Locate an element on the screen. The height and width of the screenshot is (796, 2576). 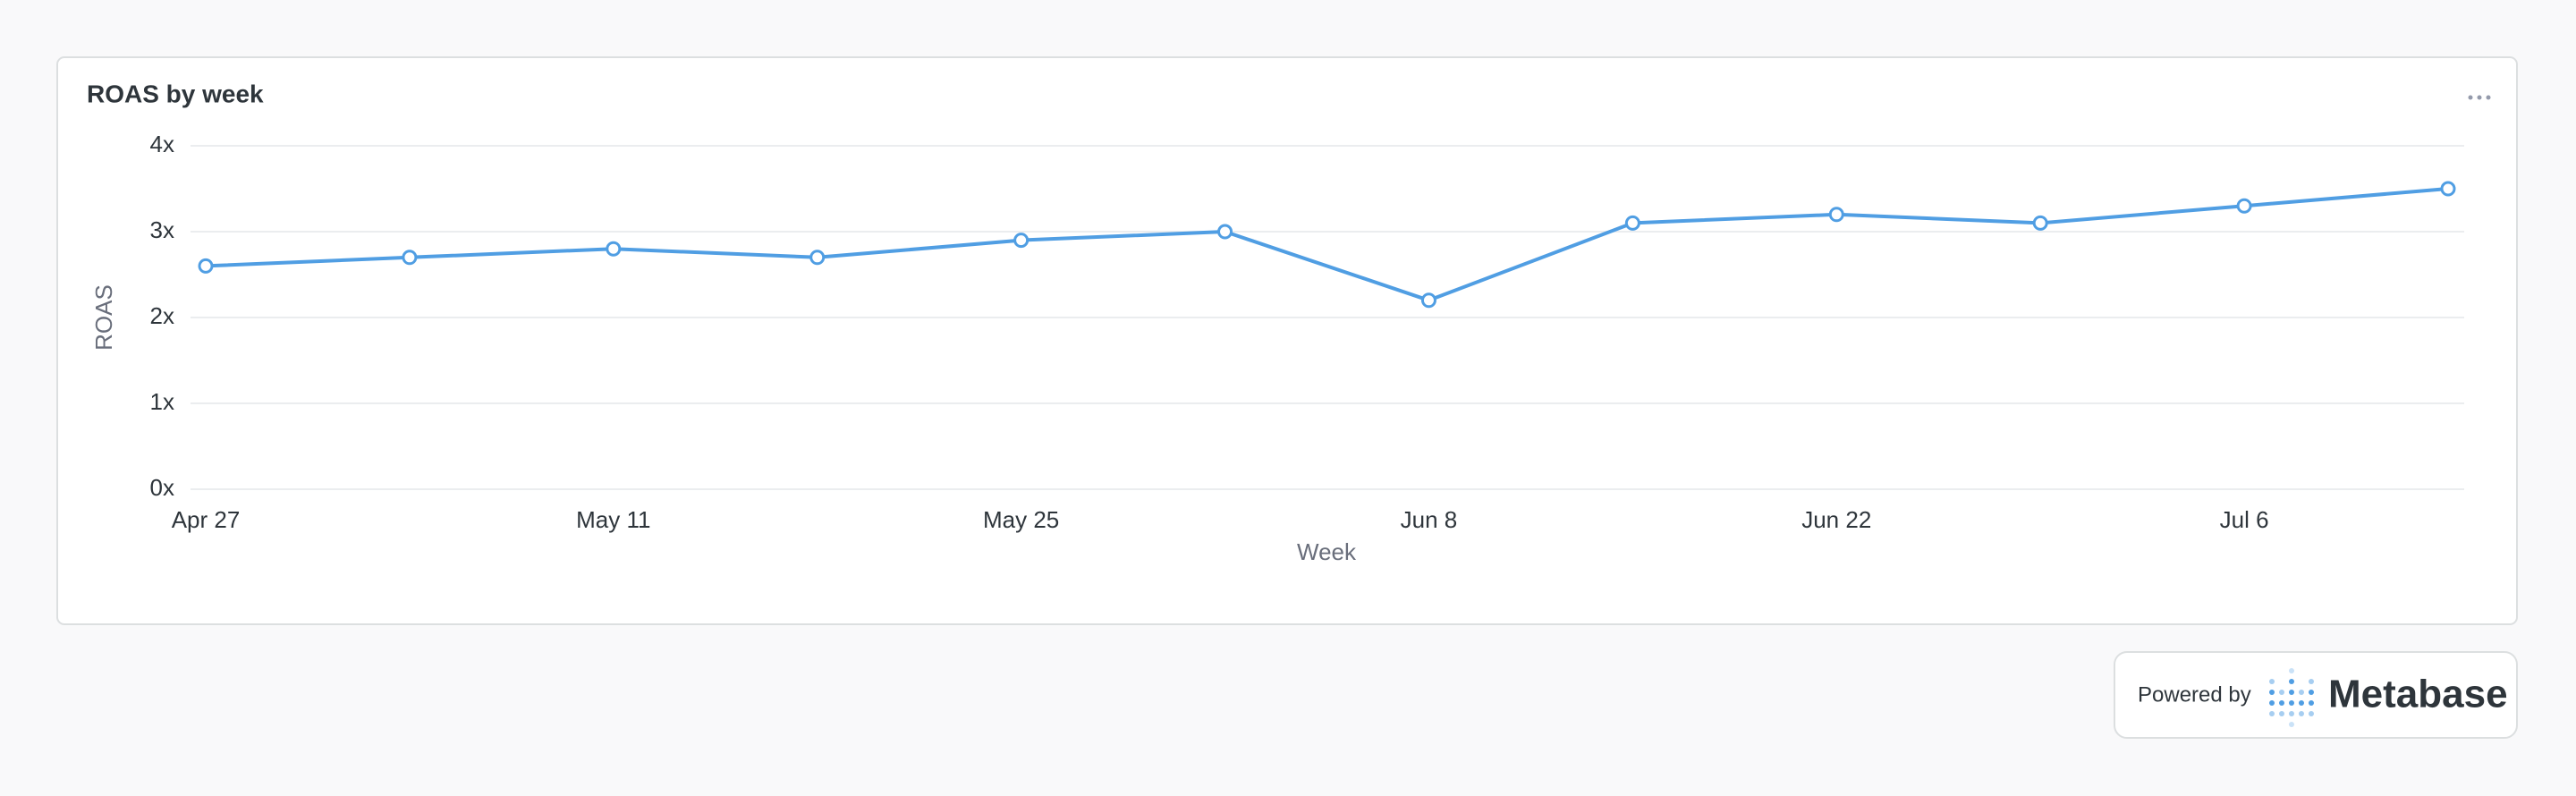
x-tick-label: Apr 27 is located at coordinates (206, 519).